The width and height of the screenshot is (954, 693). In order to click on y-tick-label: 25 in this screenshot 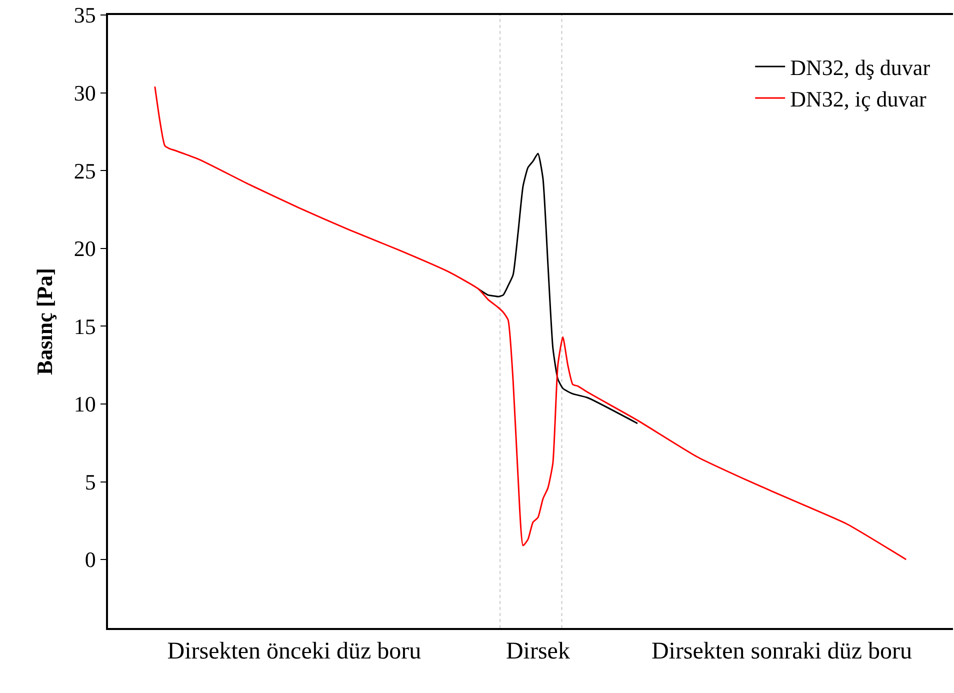, I will do `click(85, 171)`.